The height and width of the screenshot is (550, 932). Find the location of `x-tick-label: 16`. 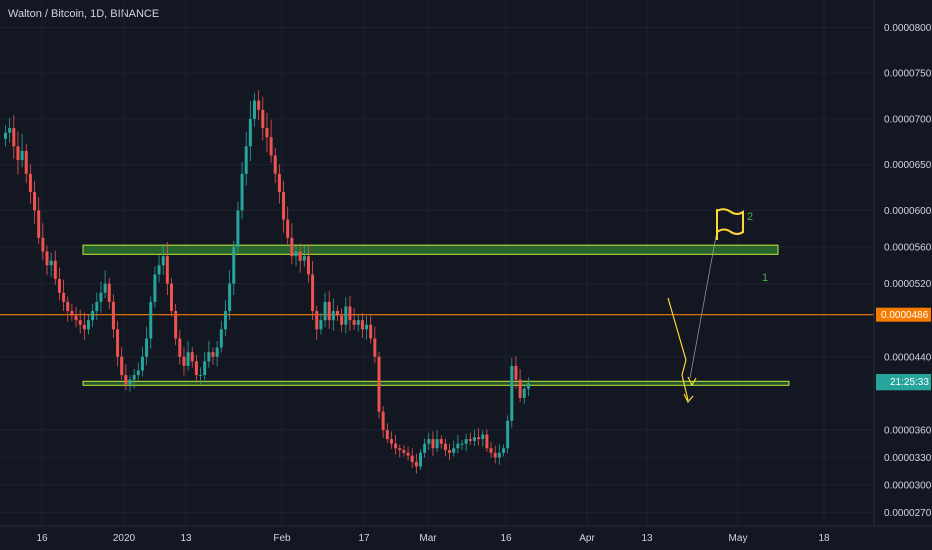

x-tick-label: 16 is located at coordinates (42, 538).